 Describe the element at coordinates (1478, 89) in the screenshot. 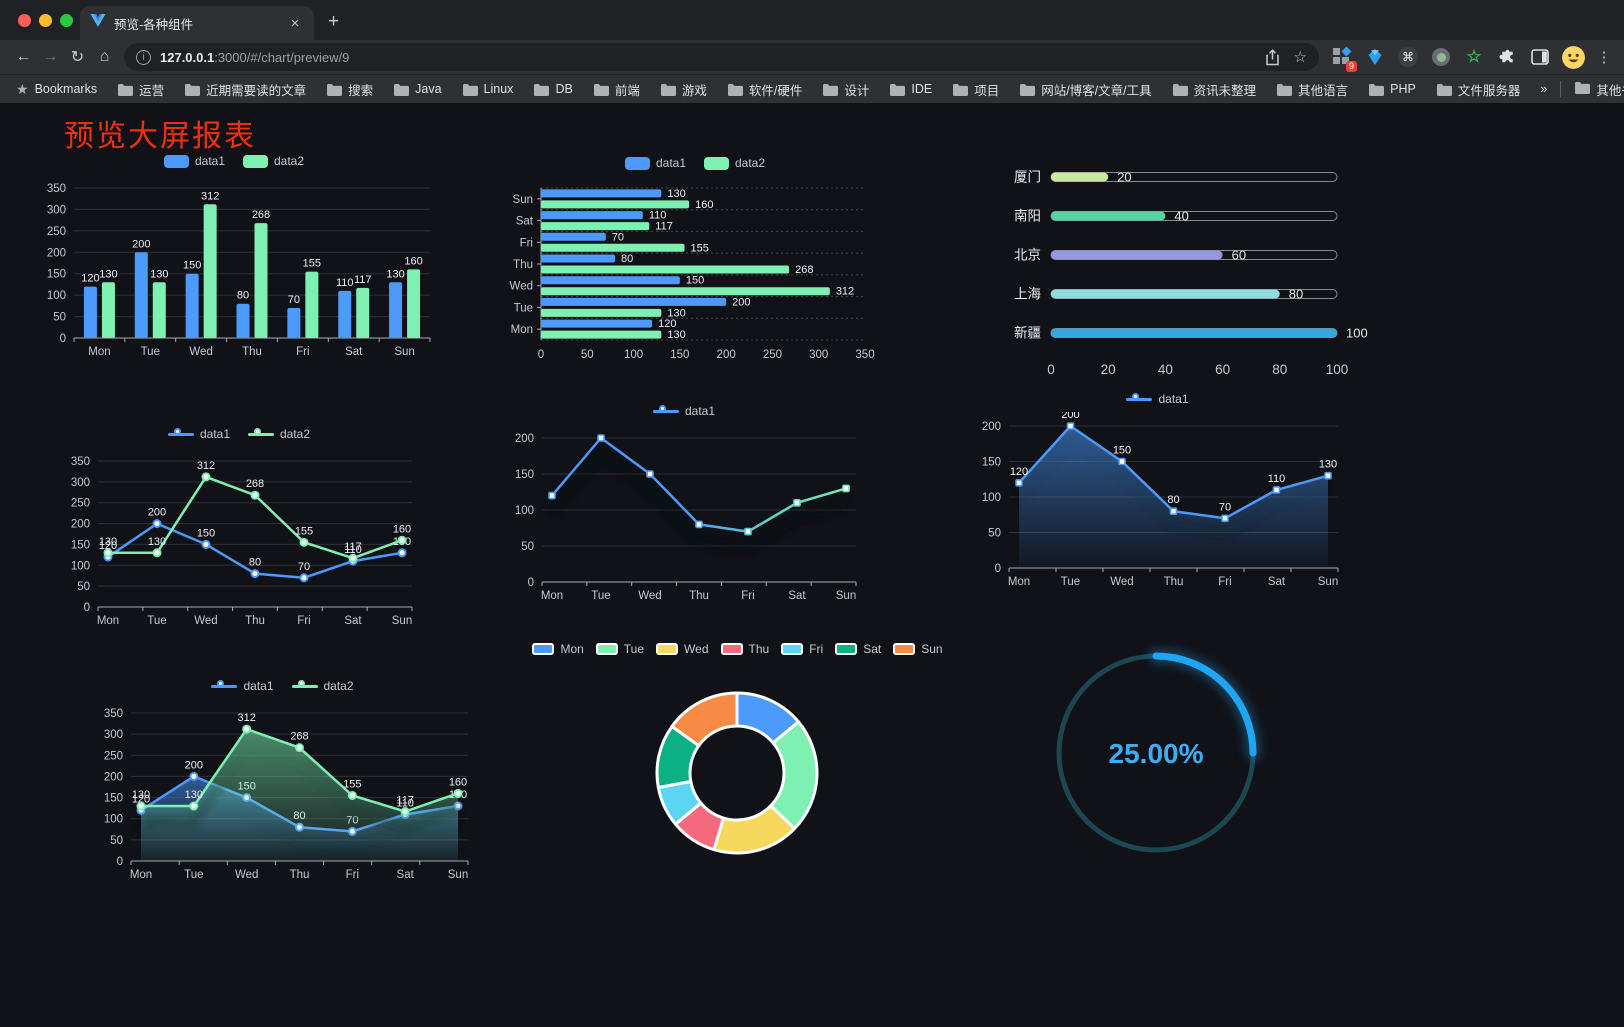

I see `bookmark-item: 文件服务器` at that location.